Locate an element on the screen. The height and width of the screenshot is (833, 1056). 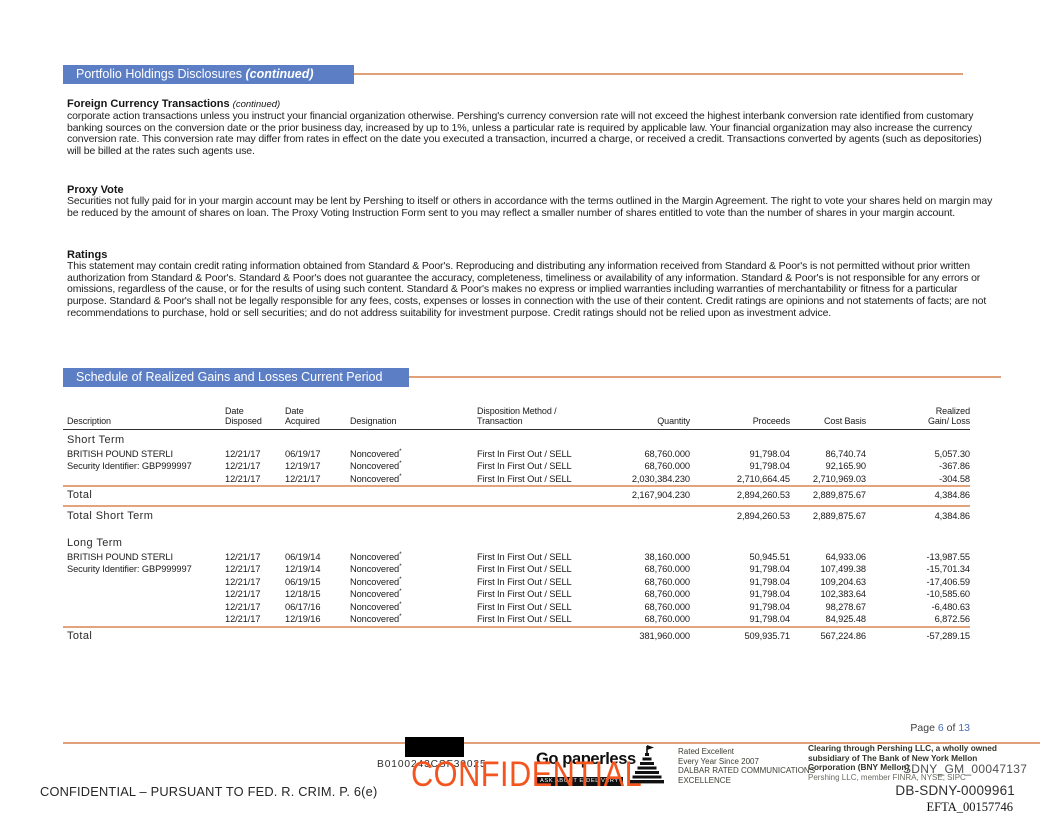
table-cell: 12/19/16 is located at coordinates (303, 619).